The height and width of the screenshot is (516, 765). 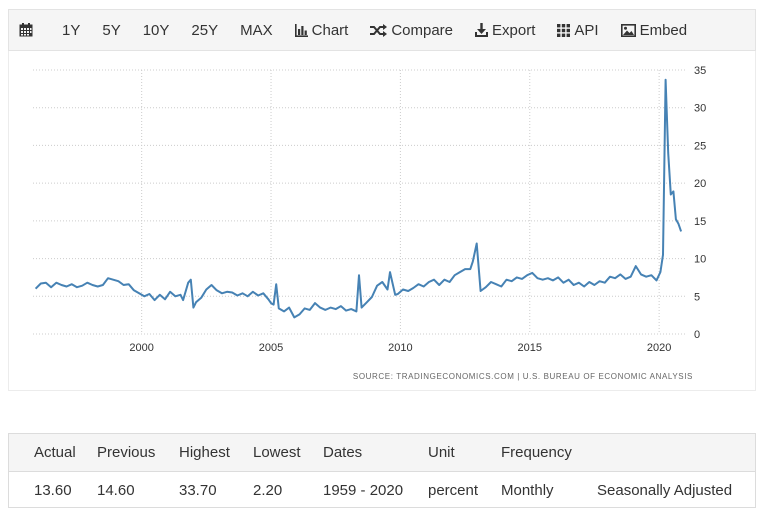 What do you see at coordinates (205, 30) in the screenshot?
I see `range-25y-button: 25Y` at bounding box center [205, 30].